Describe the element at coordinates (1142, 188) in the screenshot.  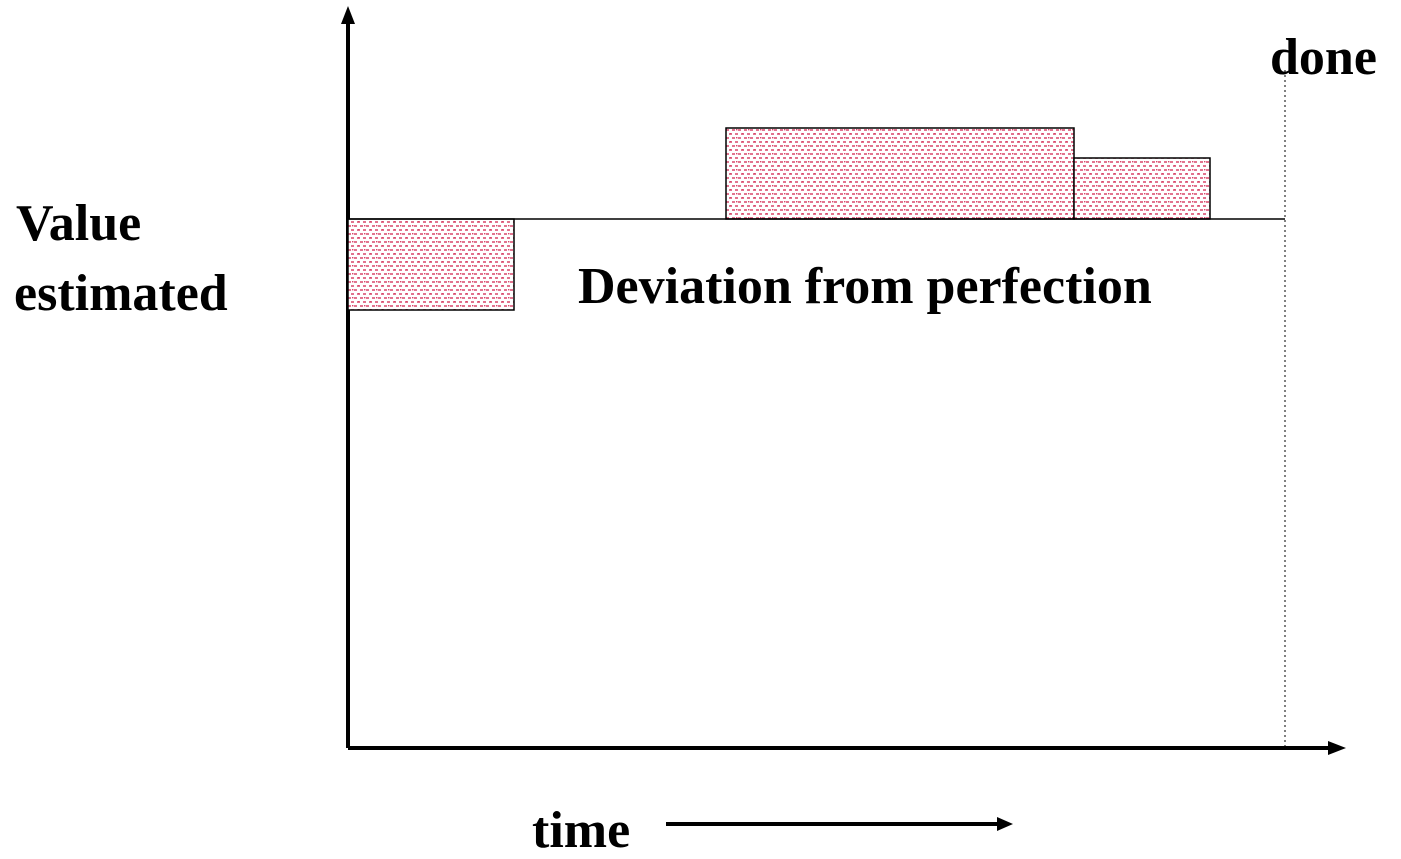
I see `deviation-block-late-over` at that location.